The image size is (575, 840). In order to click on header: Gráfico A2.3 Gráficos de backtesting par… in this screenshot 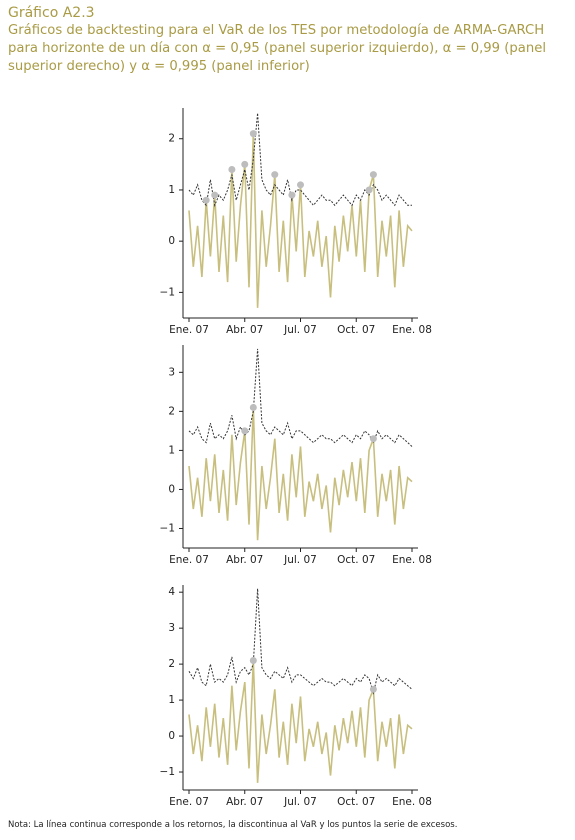, I will do `click(290, 40)`.